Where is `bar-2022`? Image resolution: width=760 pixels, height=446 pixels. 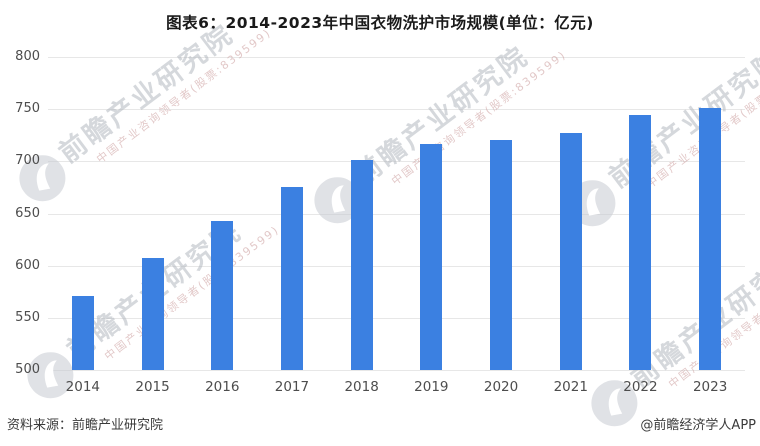
bar-2022 is located at coordinates (640, 242).